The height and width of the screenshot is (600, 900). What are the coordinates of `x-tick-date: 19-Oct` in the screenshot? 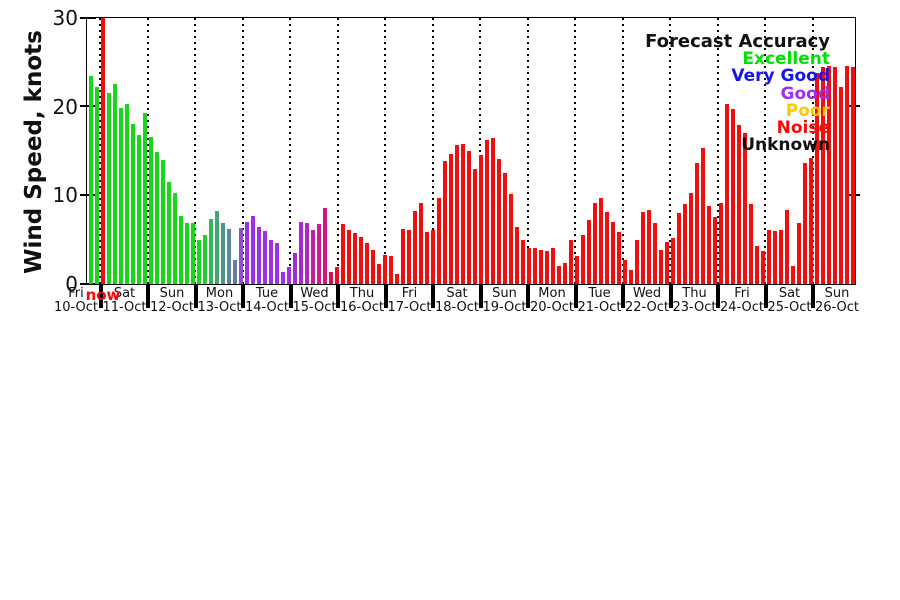 It's located at (504, 307).